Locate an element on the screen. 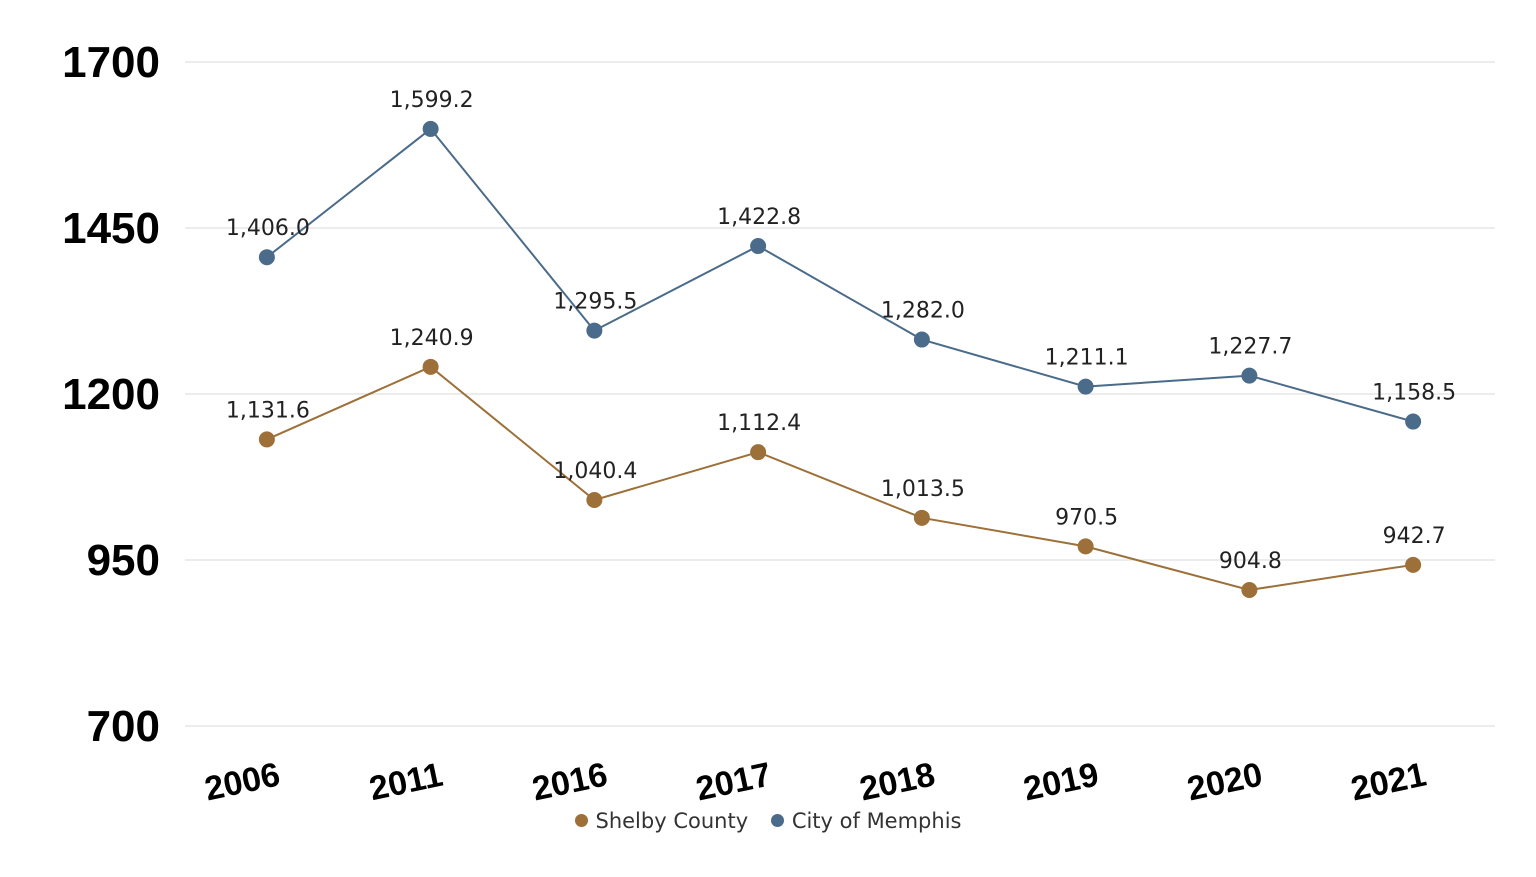  x-tick-label: 2020 is located at coordinates (1225, 782).